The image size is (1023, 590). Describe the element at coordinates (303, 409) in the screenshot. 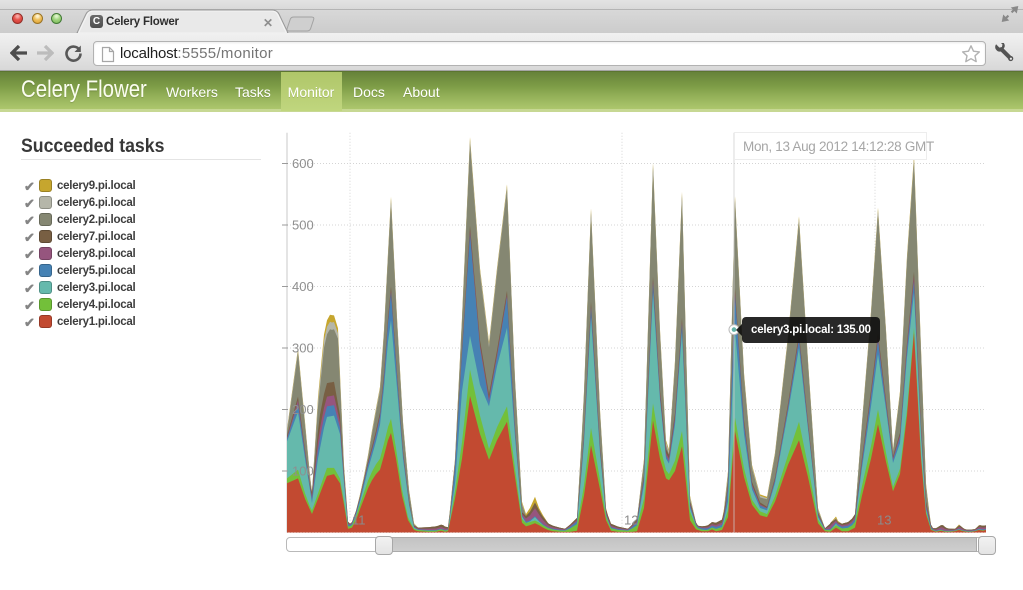

I see `svg-text: 200` at that location.